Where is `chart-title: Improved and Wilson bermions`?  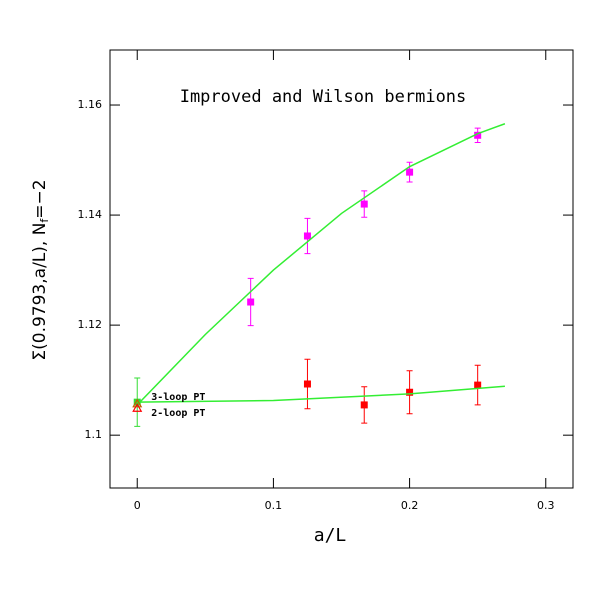 chart-title: Improved and Wilson bermions is located at coordinates (323, 97).